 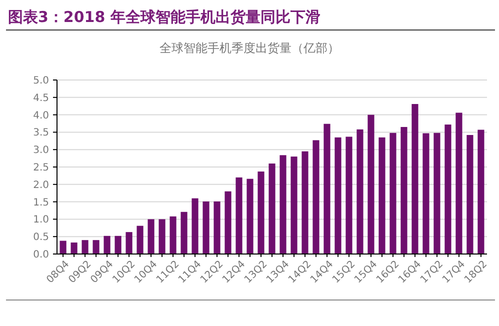 I want to click on y-tick-label: 3.5, so click(x=41, y=133).